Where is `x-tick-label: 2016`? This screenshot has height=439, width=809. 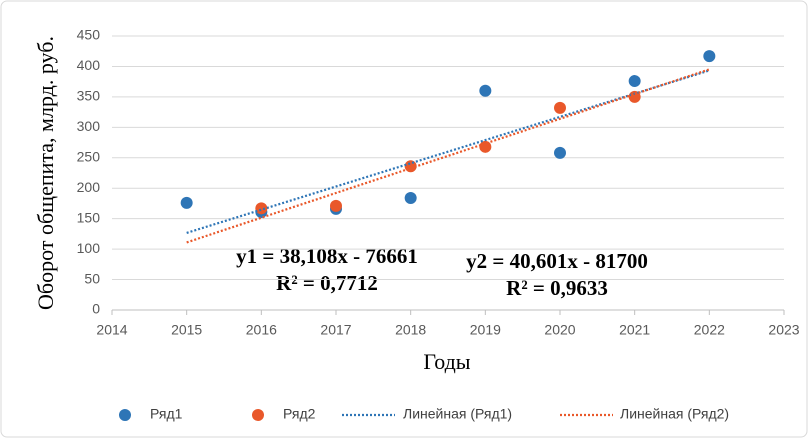 x-tick-label: 2016 is located at coordinates (261, 330).